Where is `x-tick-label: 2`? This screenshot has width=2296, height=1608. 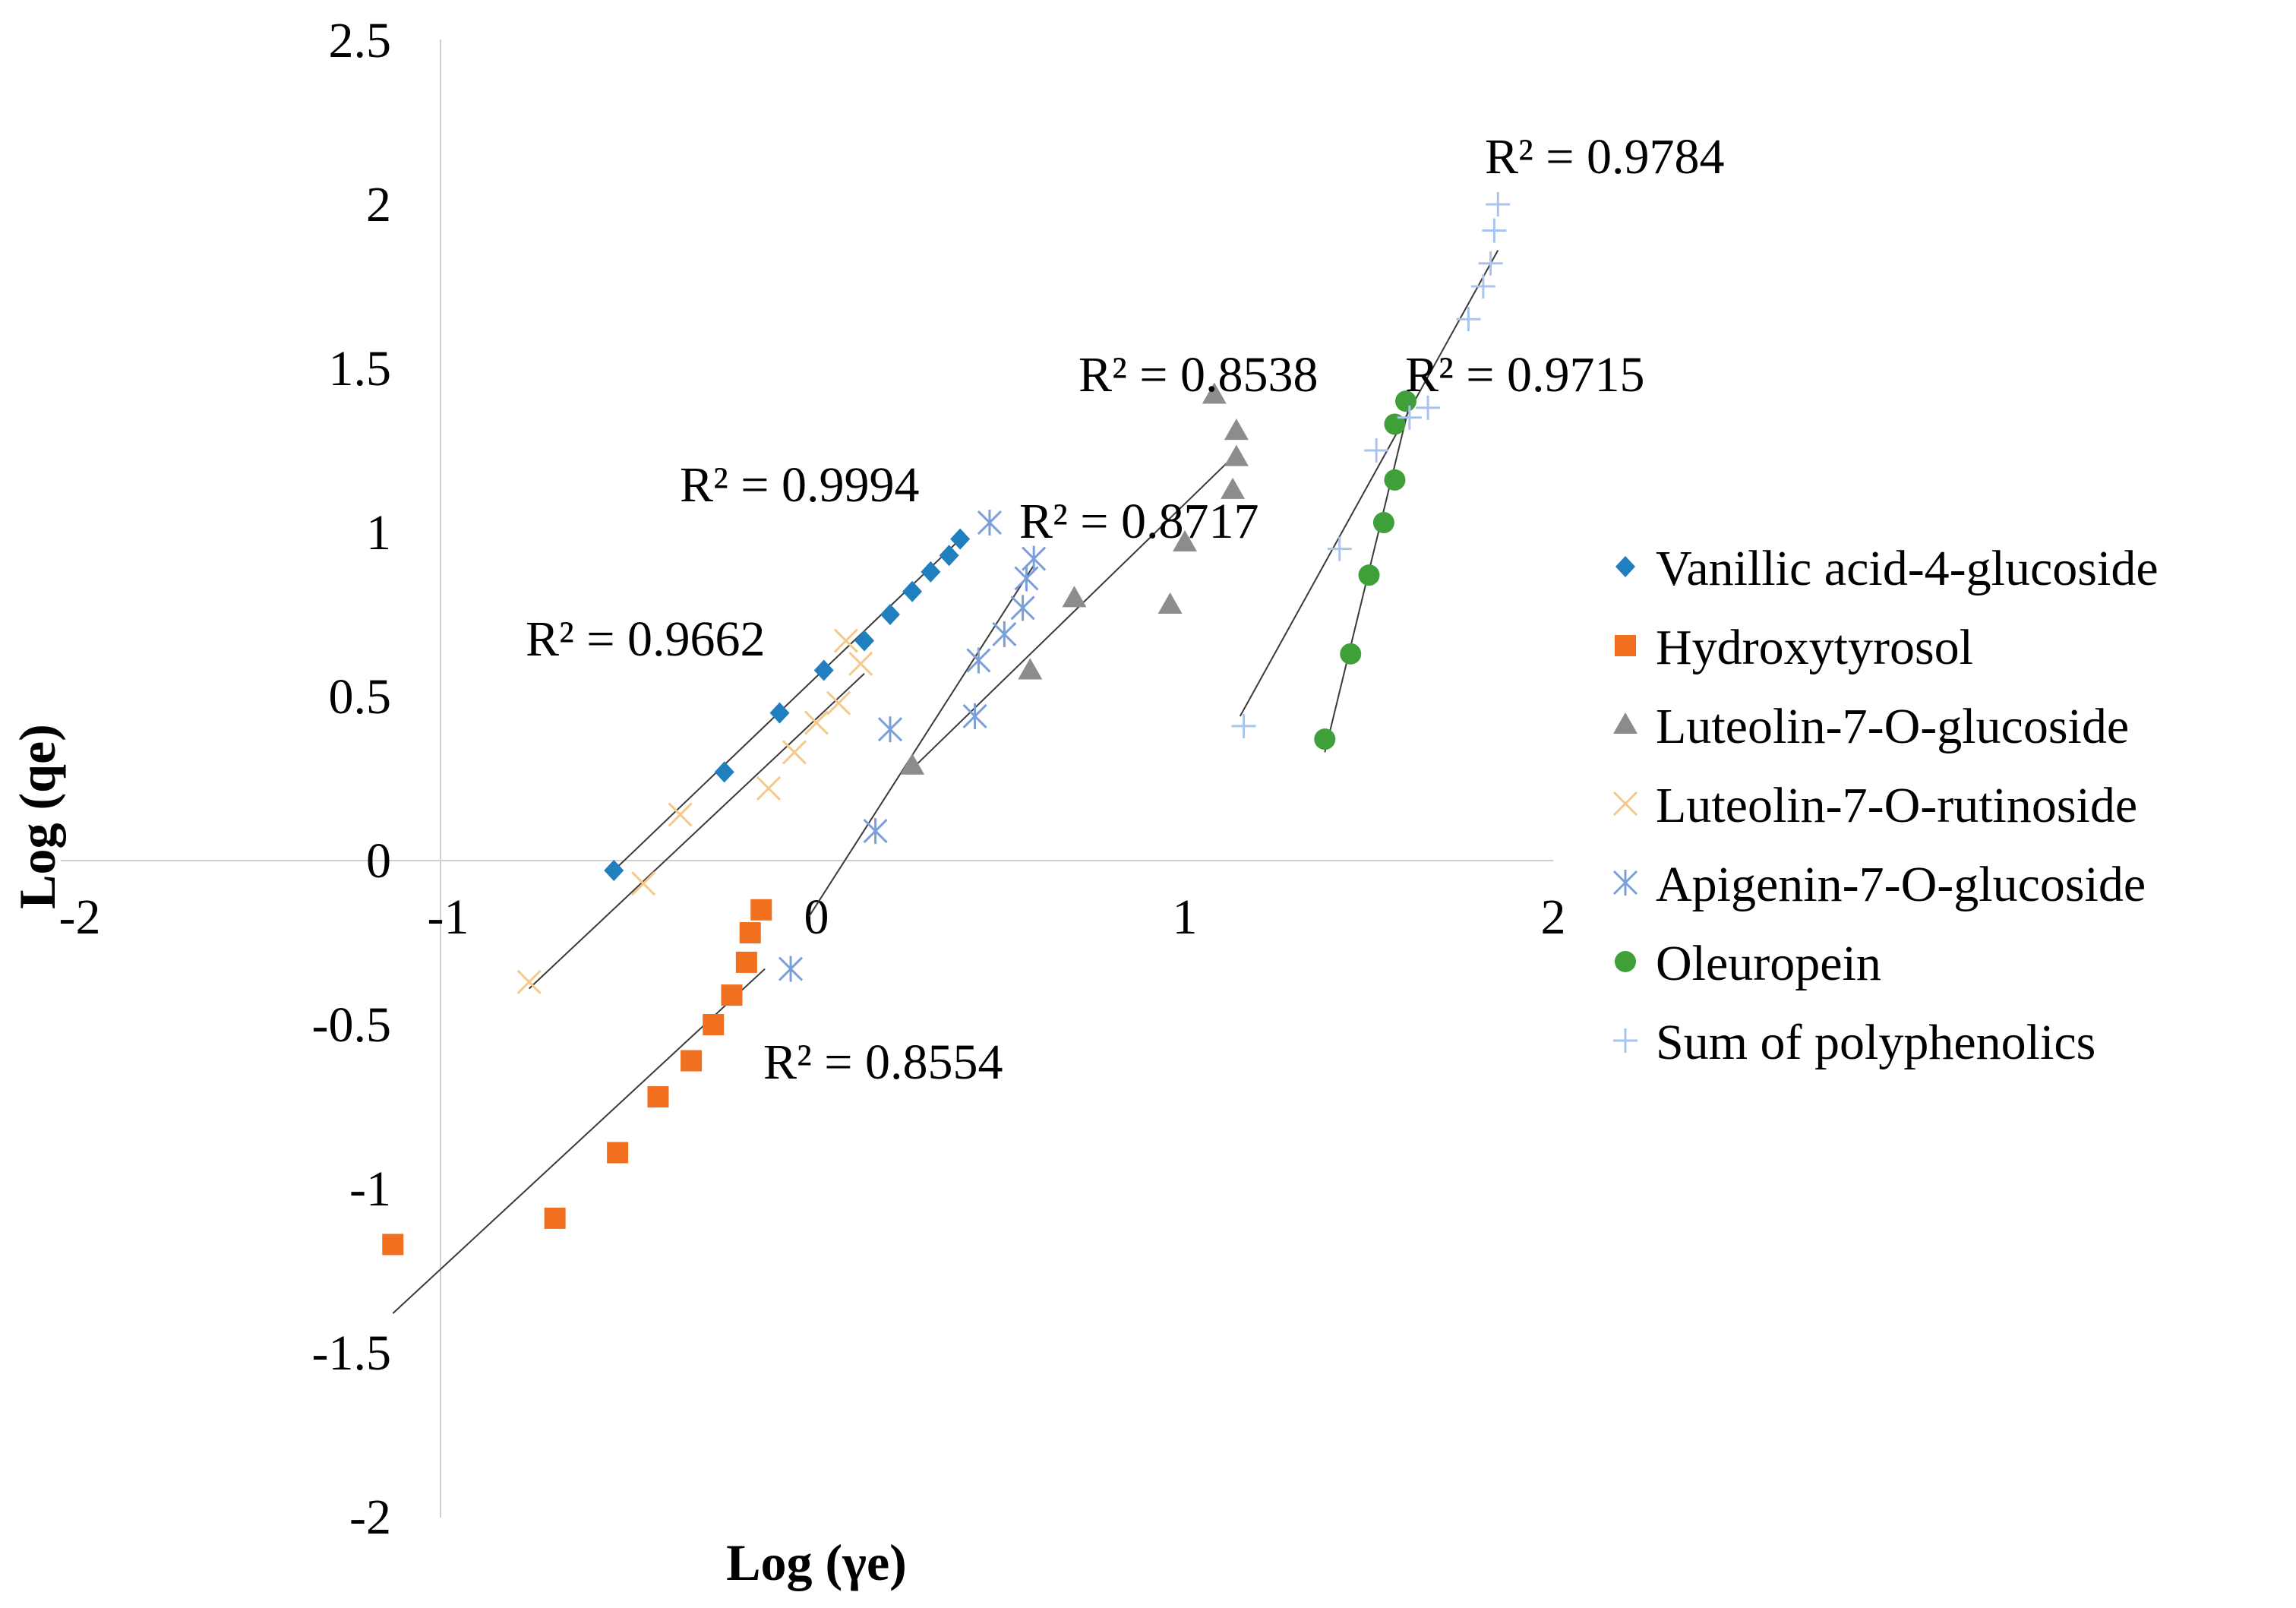 x-tick-label: 2 is located at coordinates (1553, 917).